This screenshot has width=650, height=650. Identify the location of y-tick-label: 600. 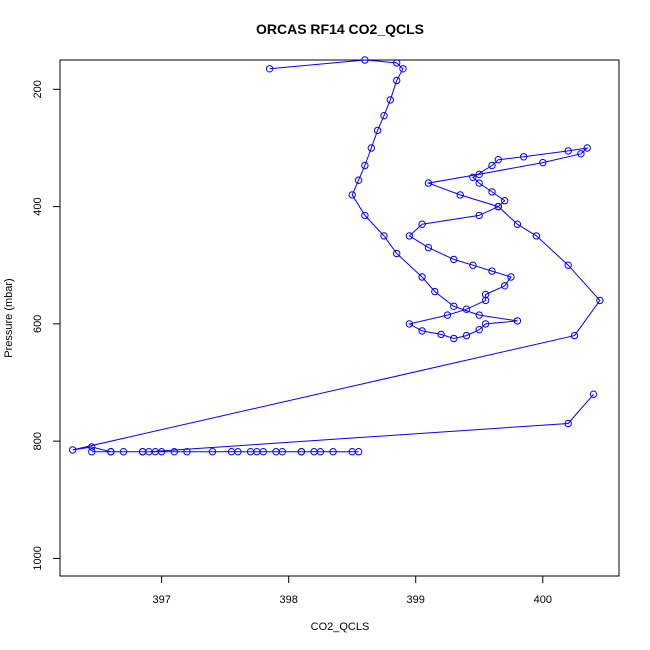
(38, 324).